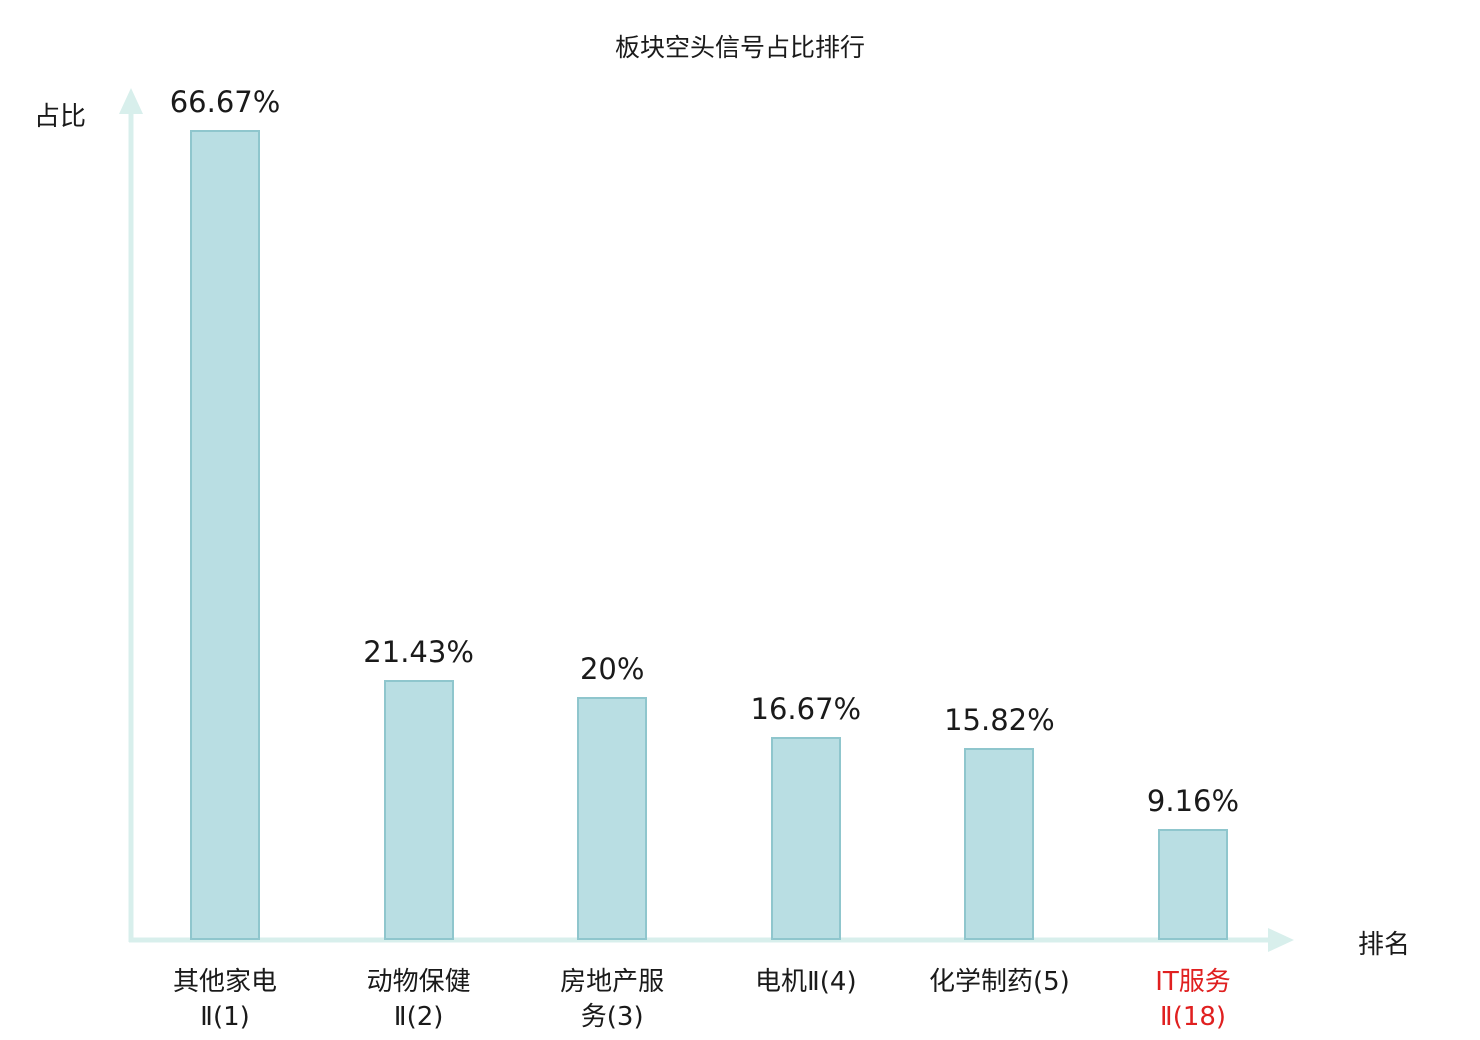 The image size is (1480, 1040). What do you see at coordinates (739, 47) in the screenshot?
I see `chart-title: 板块空头信号占比排行` at bounding box center [739, 47].